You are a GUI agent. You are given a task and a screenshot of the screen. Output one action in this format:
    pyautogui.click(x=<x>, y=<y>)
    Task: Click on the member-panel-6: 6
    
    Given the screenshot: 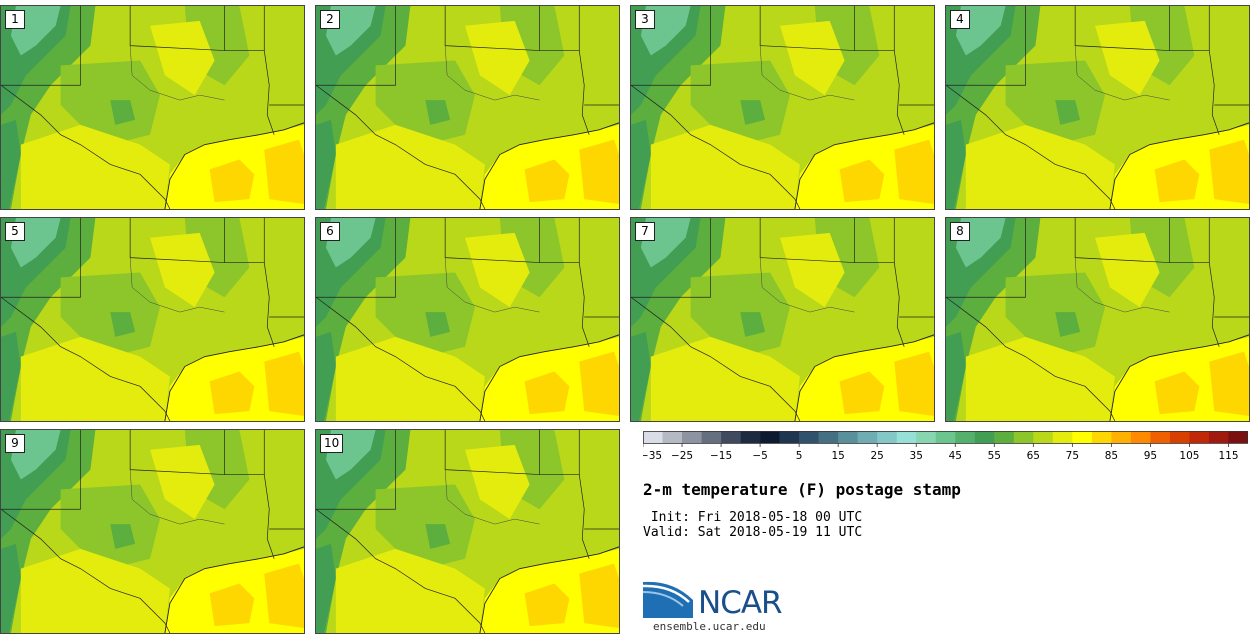 What is the action you would take?
    pyautogui.click(x=467, y=319)
    